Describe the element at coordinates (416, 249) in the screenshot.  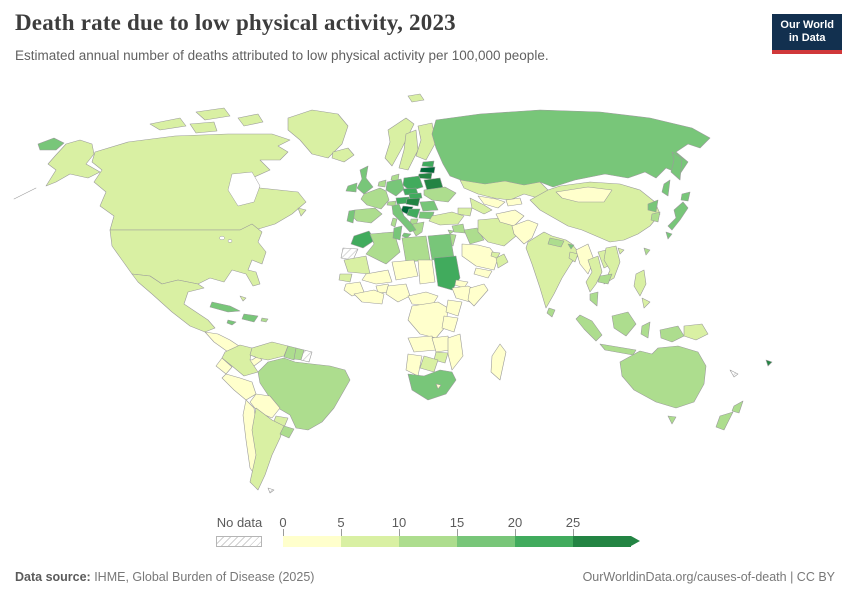
I see `country-libya` at that location.